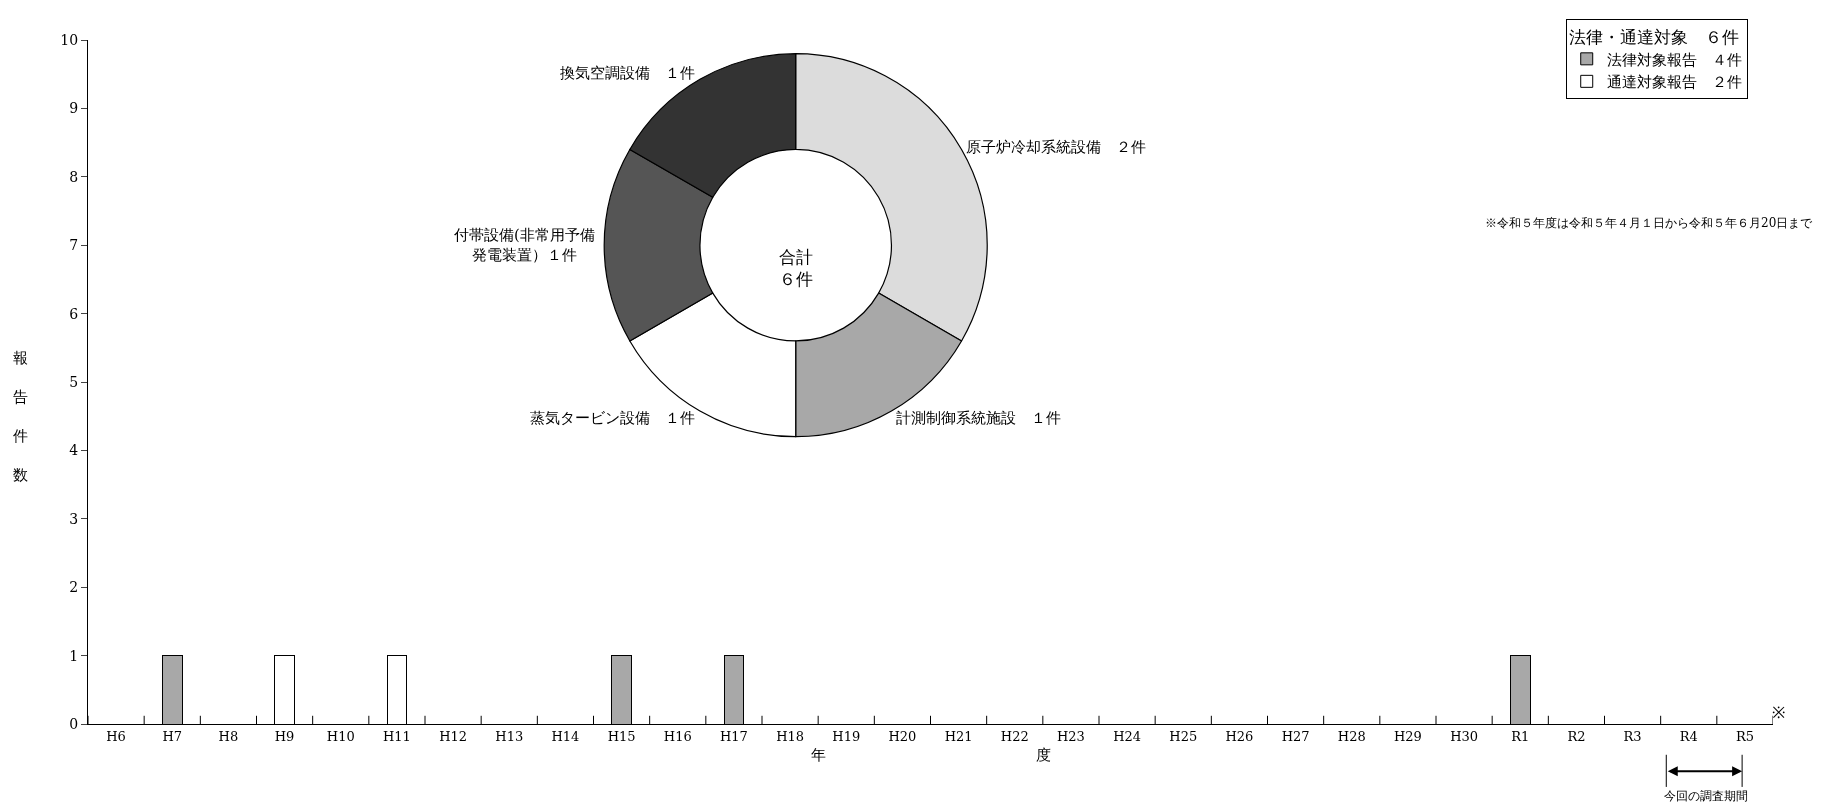  Describe the element at coordinates (284, 736) in the screenshot. I see `x-tick-label: H9` at that location.